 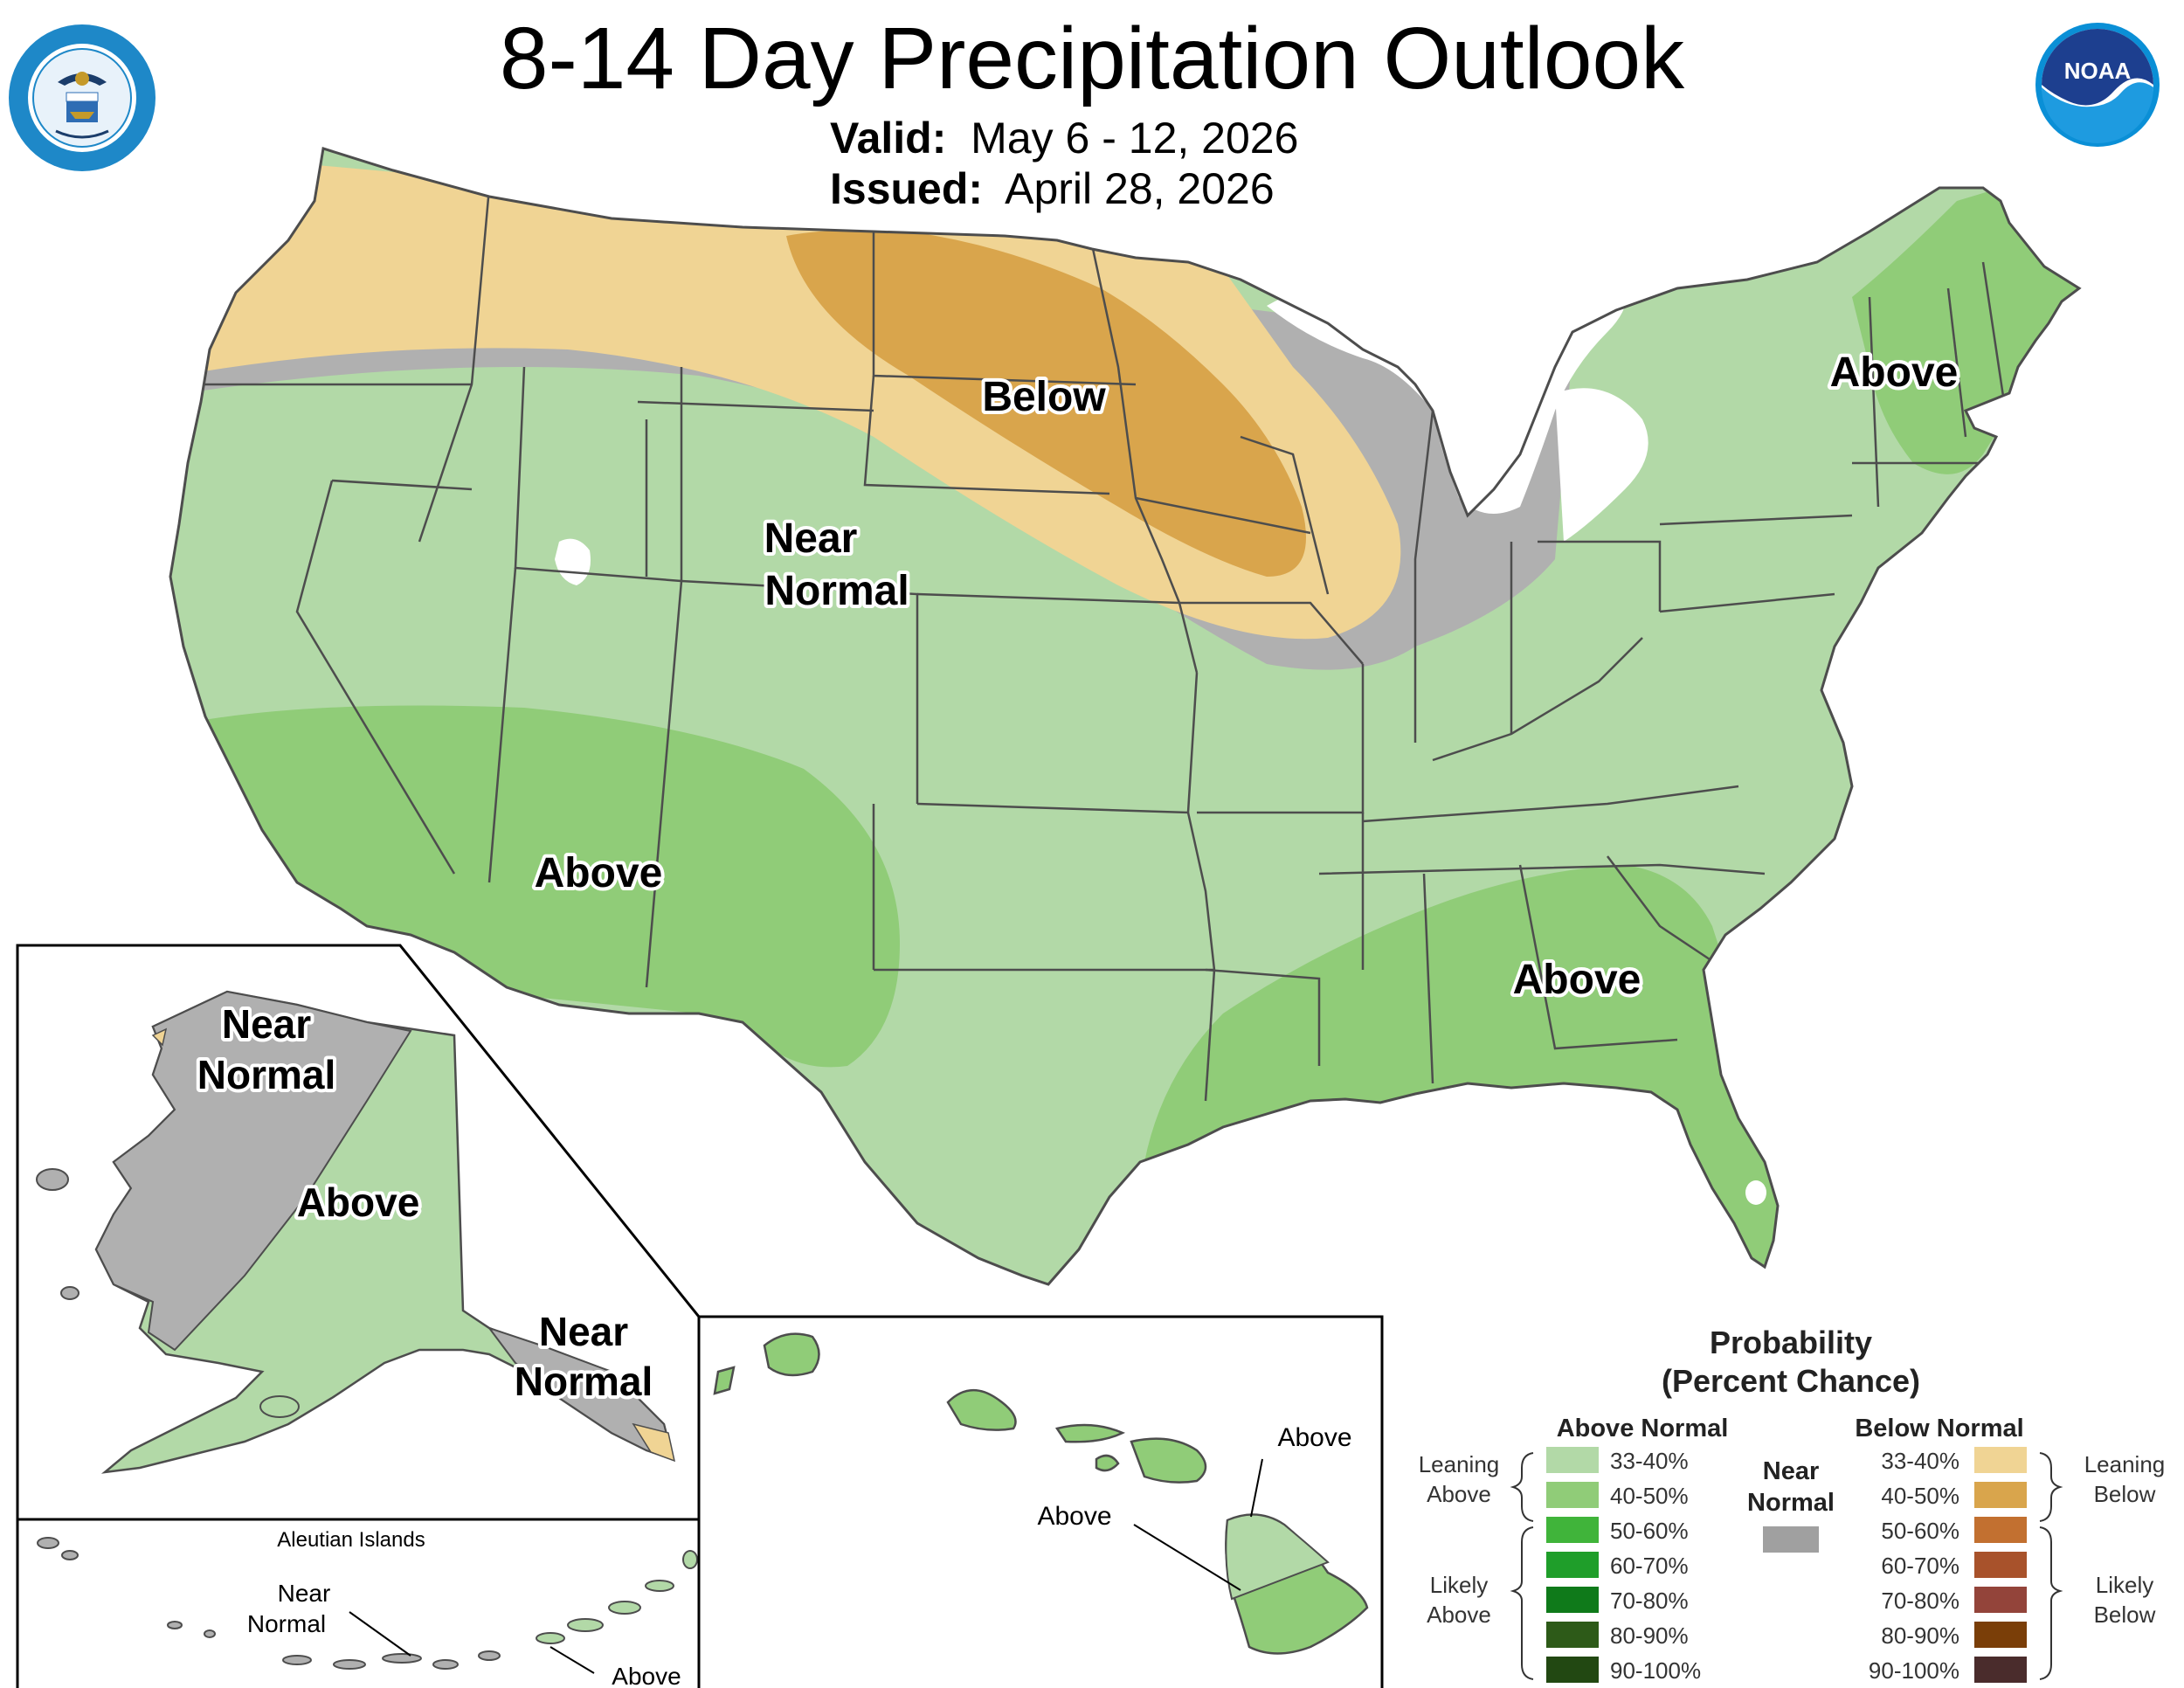 I want to click on alaska-north-leaning-below, so click(x=159, y=1037).